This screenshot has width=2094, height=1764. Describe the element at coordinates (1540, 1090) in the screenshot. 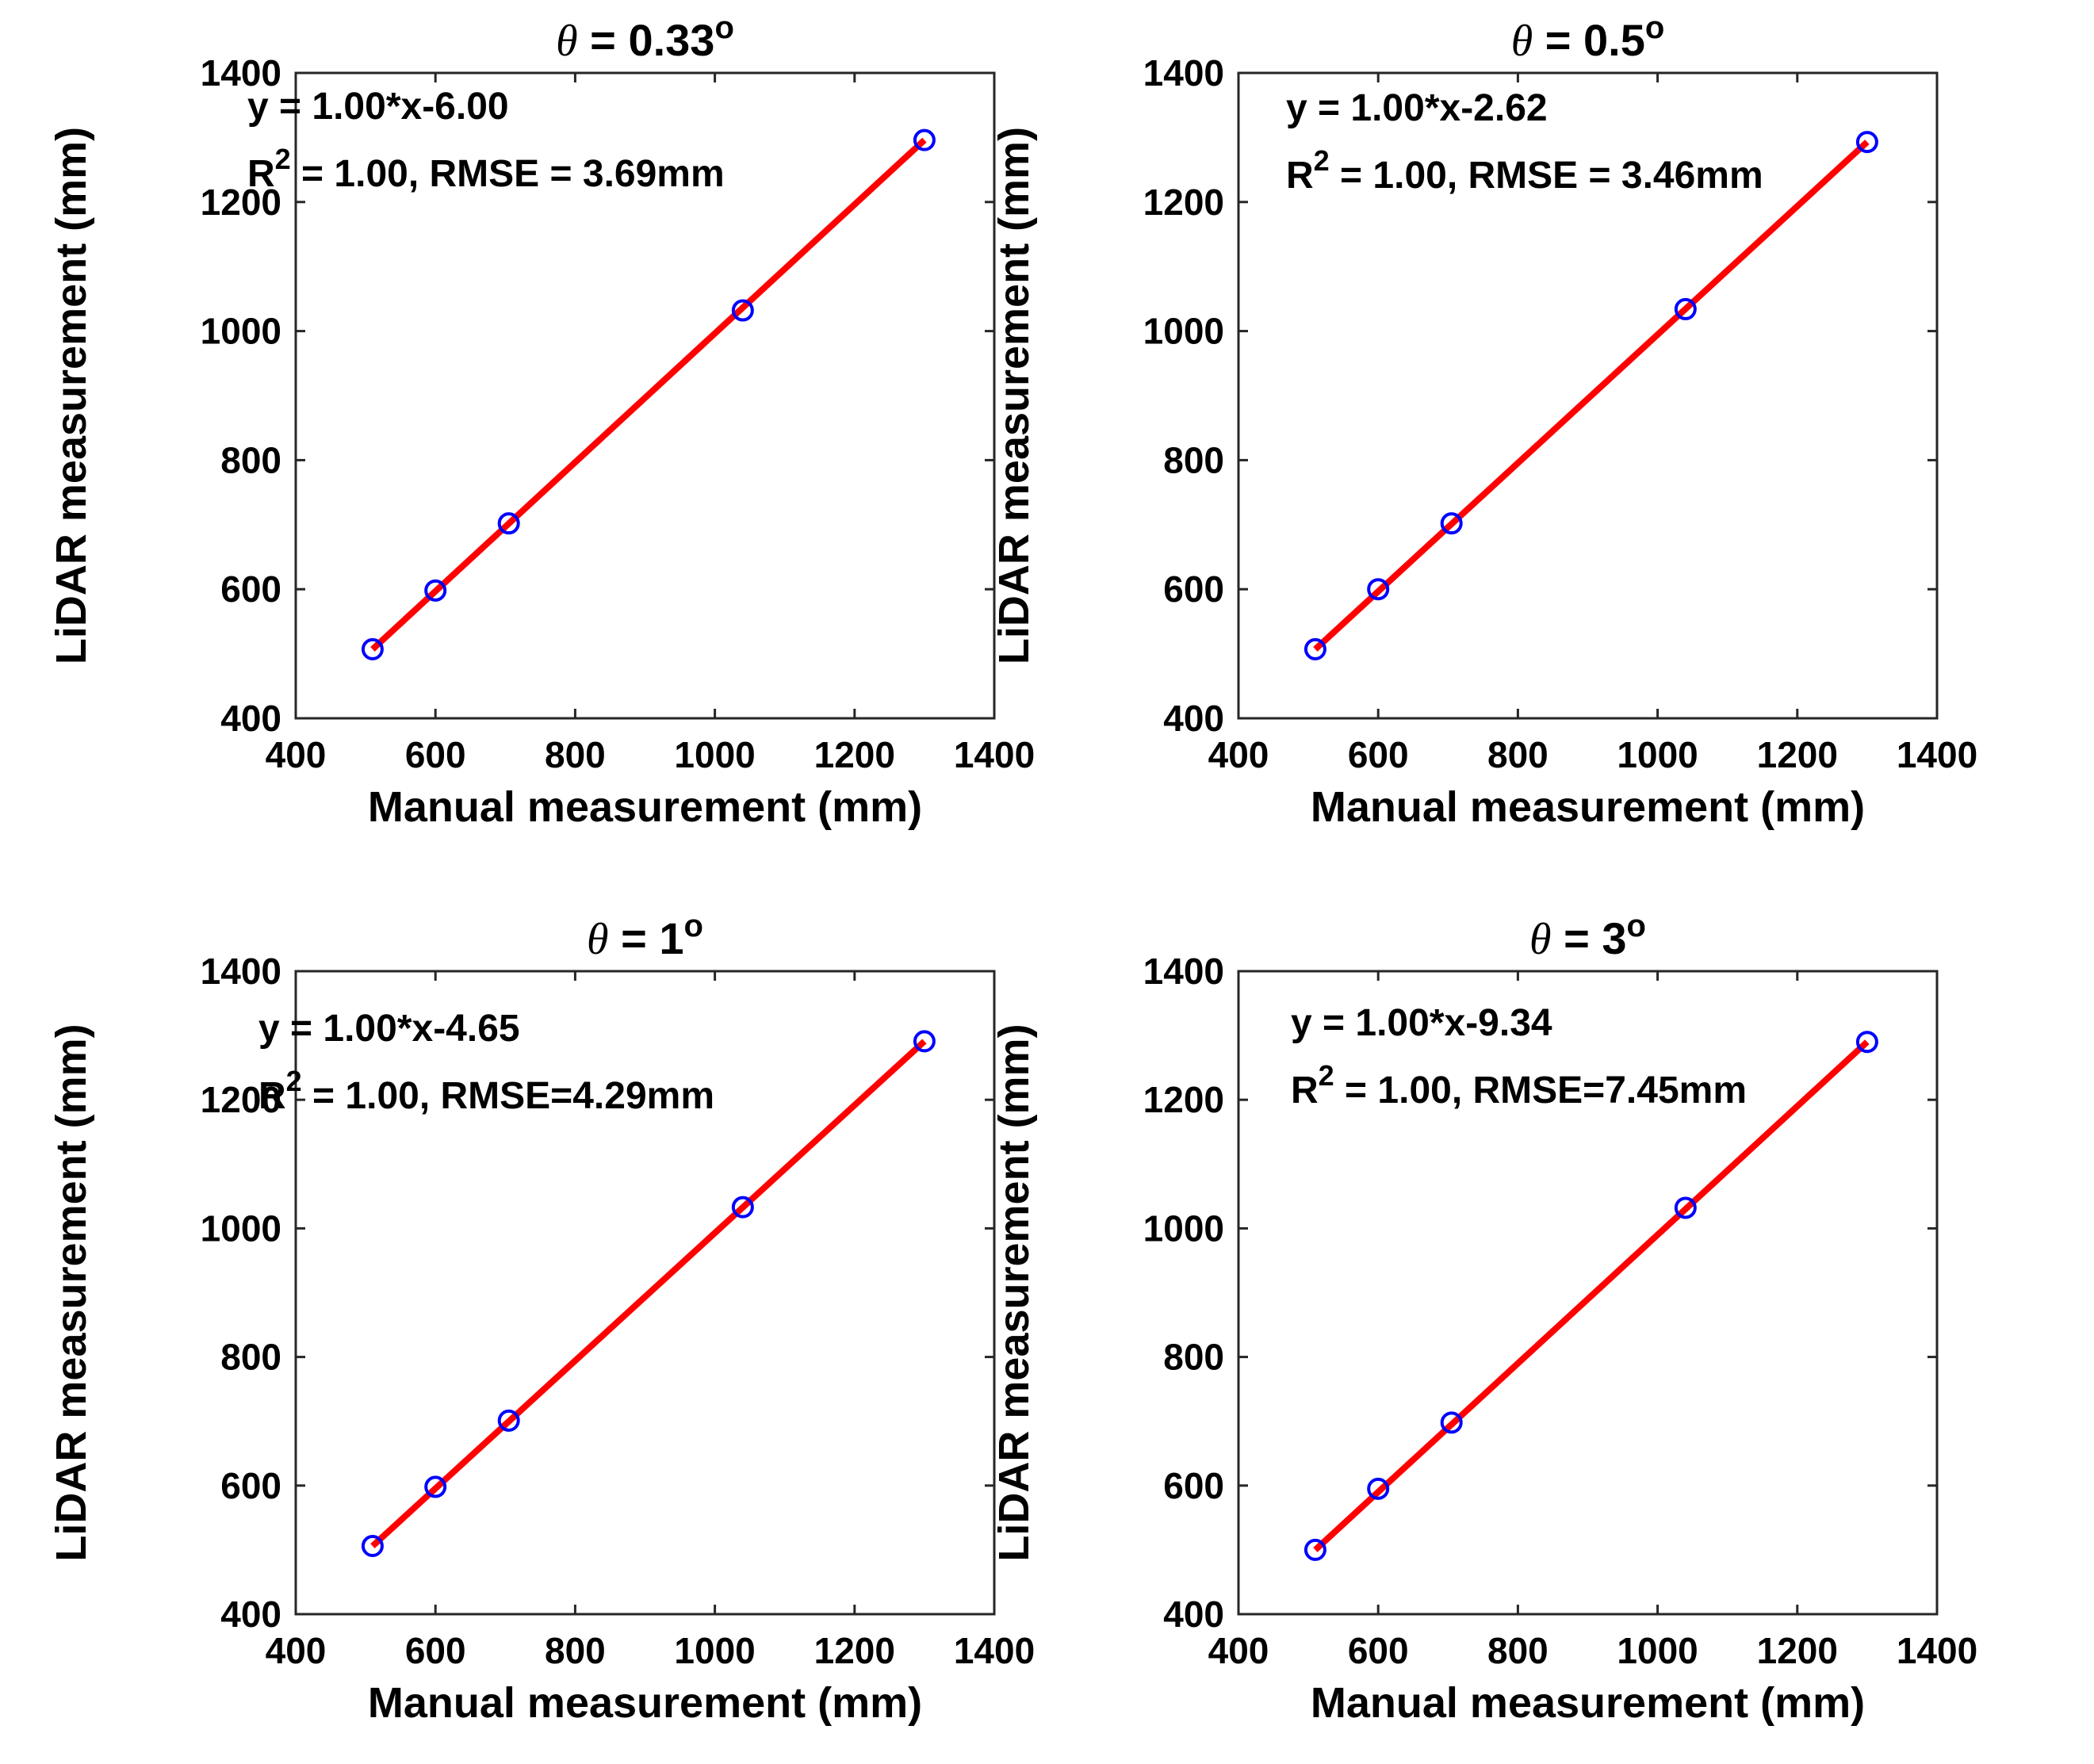

I see `fit-stats-text: = 1.00, RMSE=7.45mm` at that location.